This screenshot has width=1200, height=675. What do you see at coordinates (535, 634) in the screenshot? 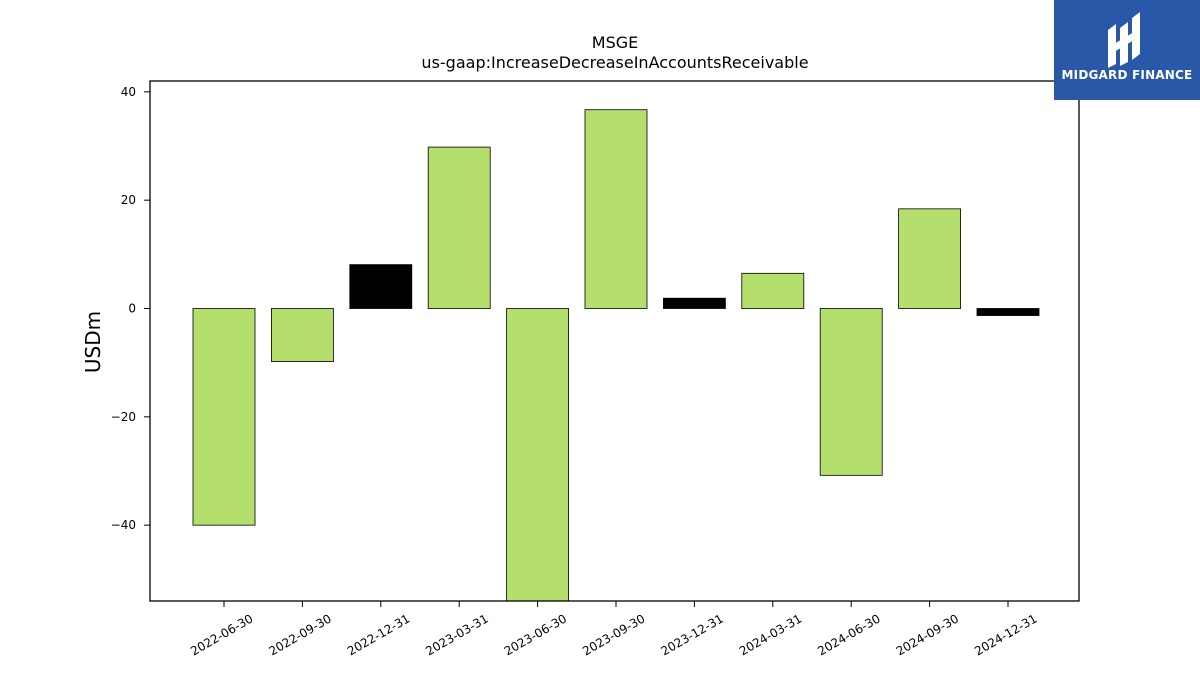
I see `x-tick-label: 2023-06-30` at bounding box center [535, 634].